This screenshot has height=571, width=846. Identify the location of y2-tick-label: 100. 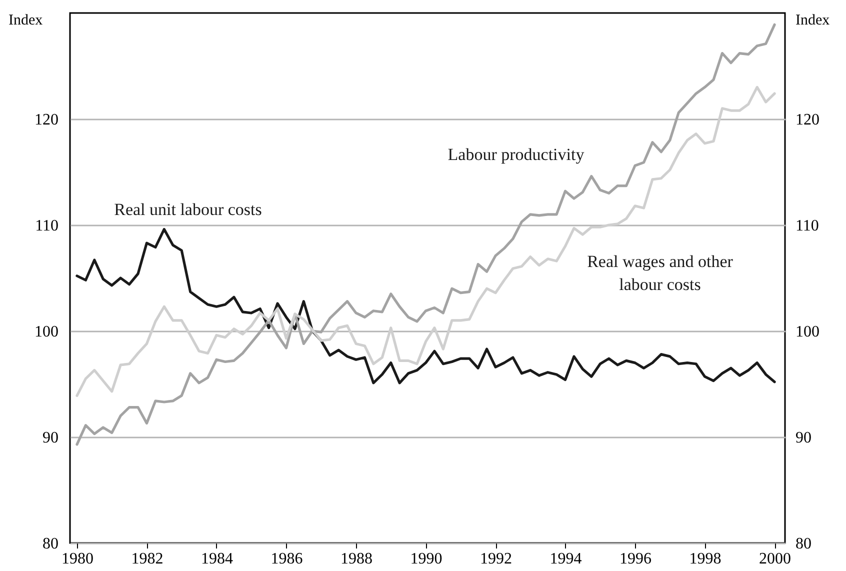
(808, 332).